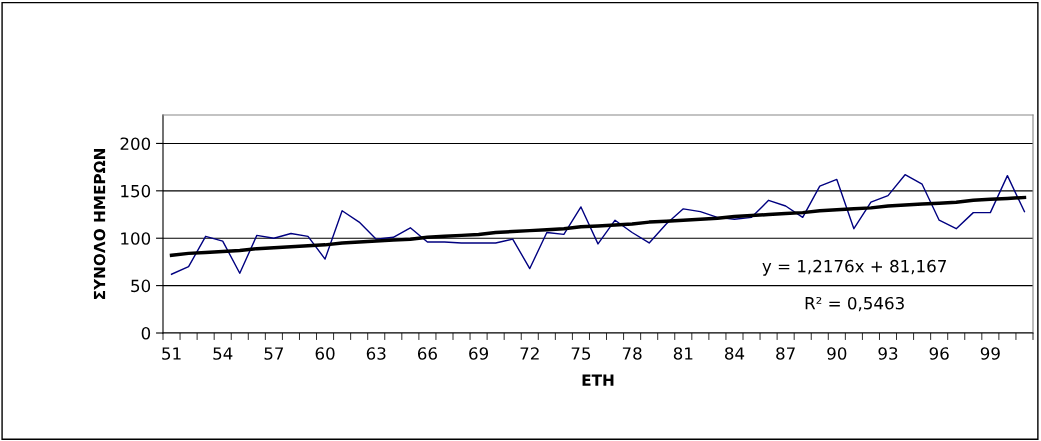  Describe the element at coordinates (683, 353) in the screenshot. I see `x-tick-label: 81` at that location.